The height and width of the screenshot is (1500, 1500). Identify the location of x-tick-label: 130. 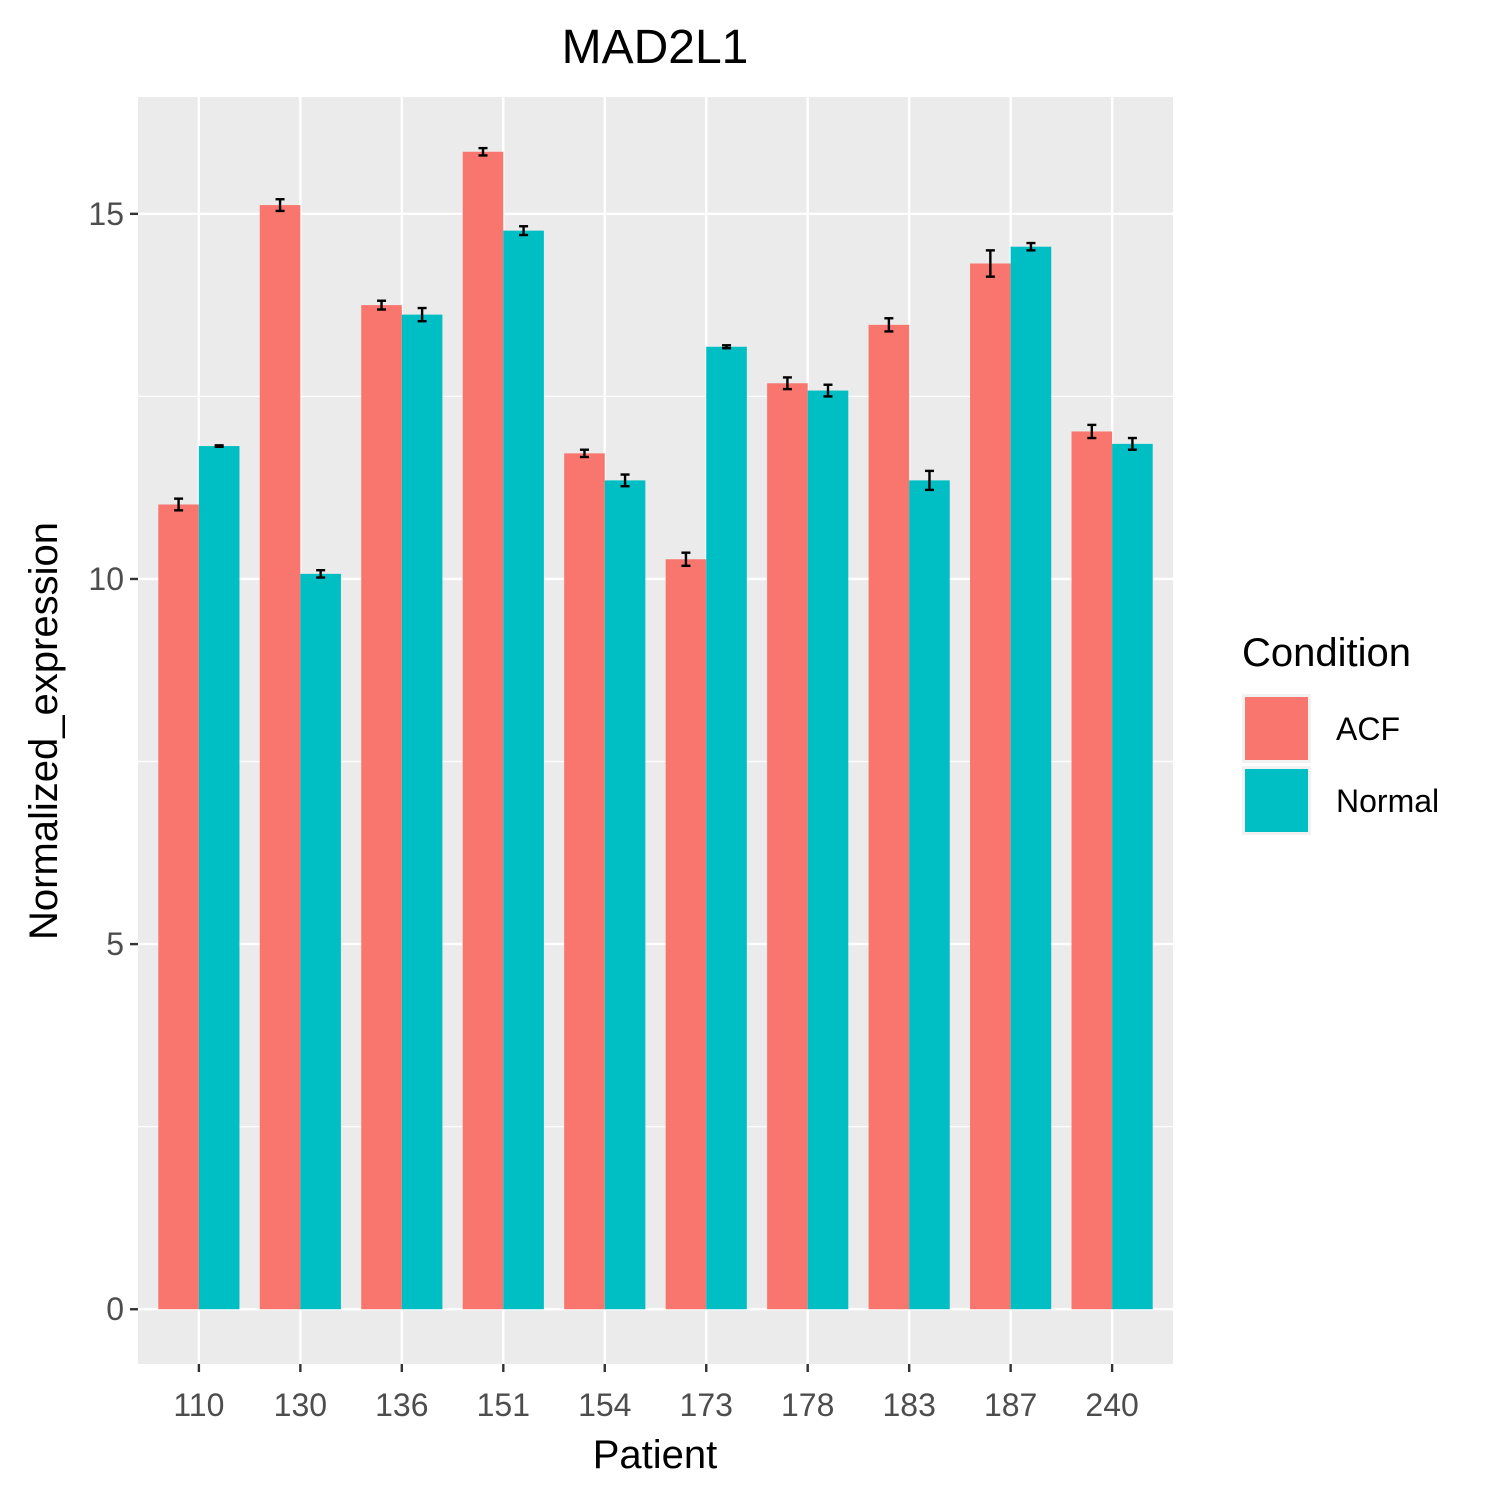
(300, 1405).